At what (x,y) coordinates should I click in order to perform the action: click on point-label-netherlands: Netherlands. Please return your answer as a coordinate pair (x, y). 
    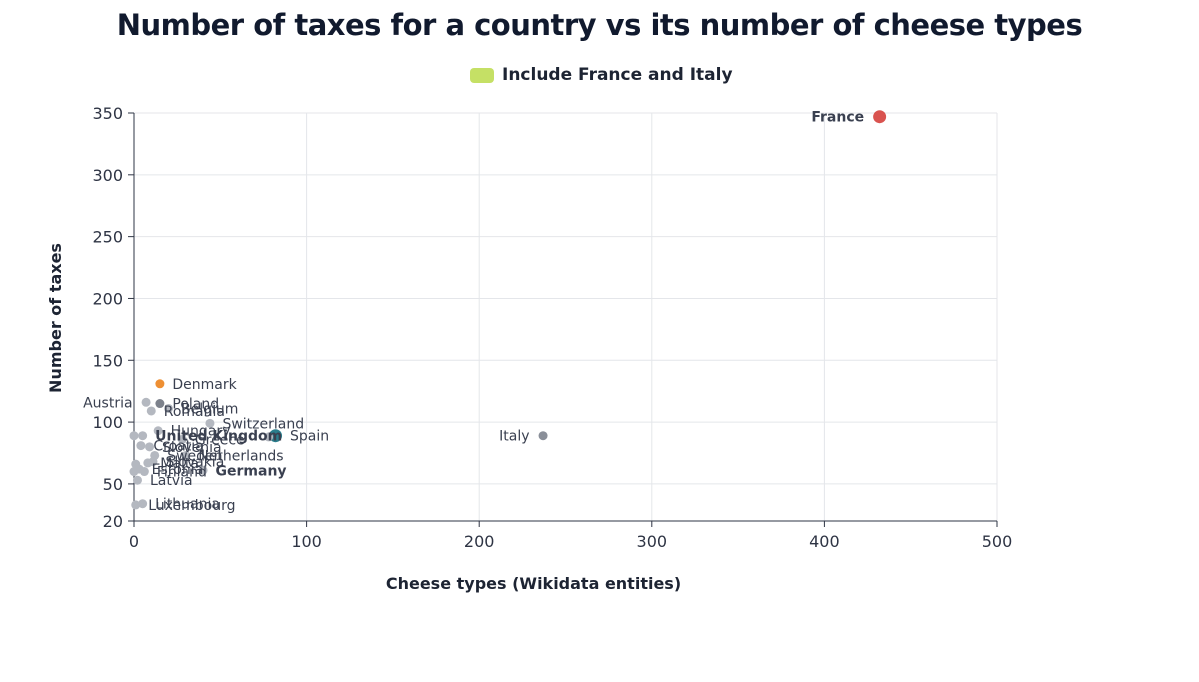
    Looking at the image, I should click on (240, 456).